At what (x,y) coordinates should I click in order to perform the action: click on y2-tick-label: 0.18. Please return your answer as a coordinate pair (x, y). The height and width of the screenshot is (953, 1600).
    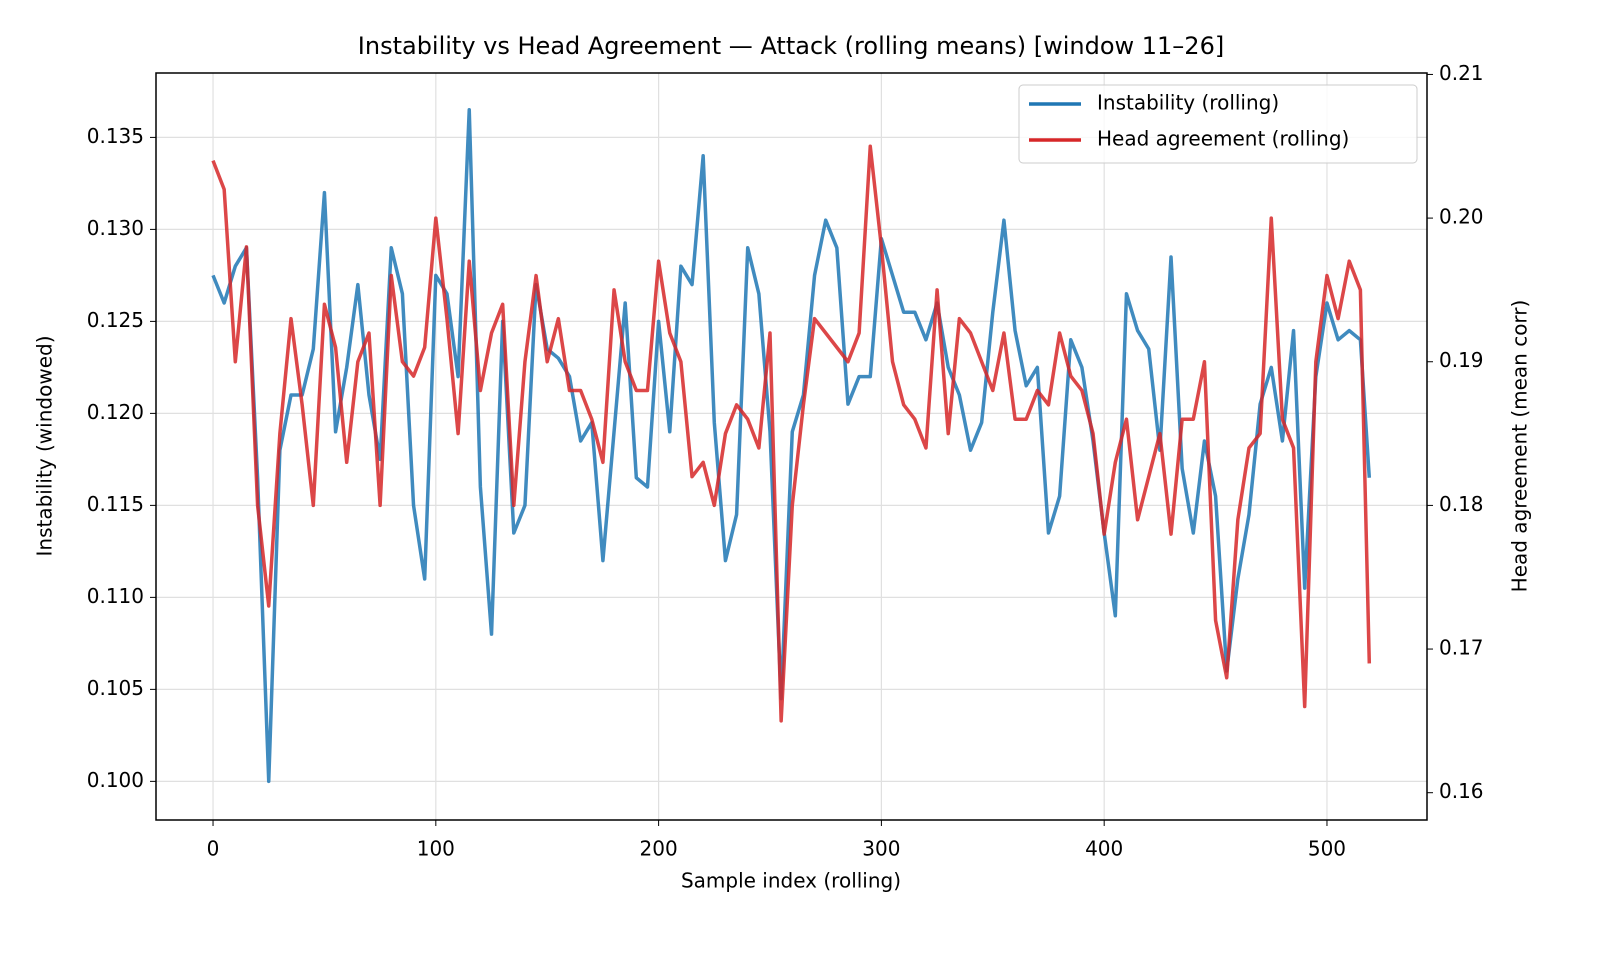
    Looking at the image, I should click on (1461, 504).